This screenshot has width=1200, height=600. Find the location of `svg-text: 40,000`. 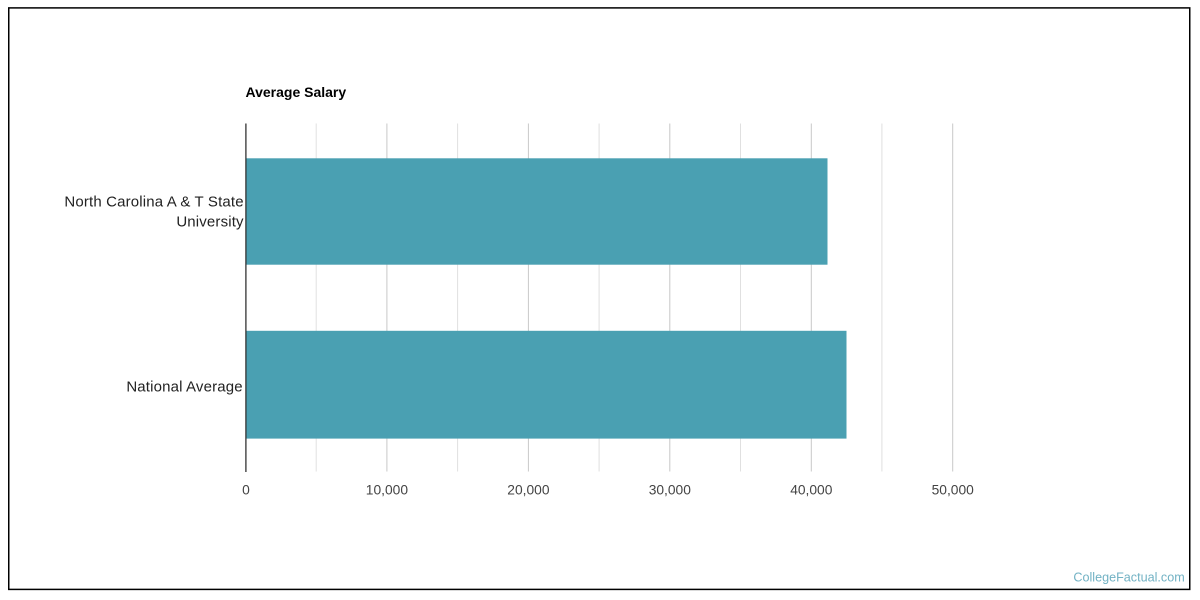

svg-text: 40,000 is located at coordinates (811, 489).